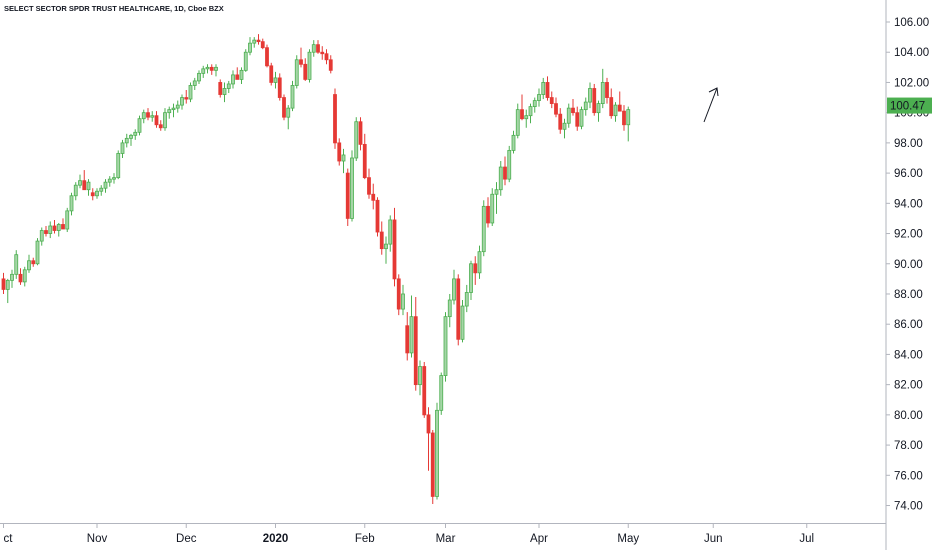 This screenshot has width=932, height=550. What do you see at coordinates (409, 534) in the screenshot?
I see `time-axis: ct Nov Dec 2020 Feb Mar Apr May Jun Jul` at bounding box center [409, 534].